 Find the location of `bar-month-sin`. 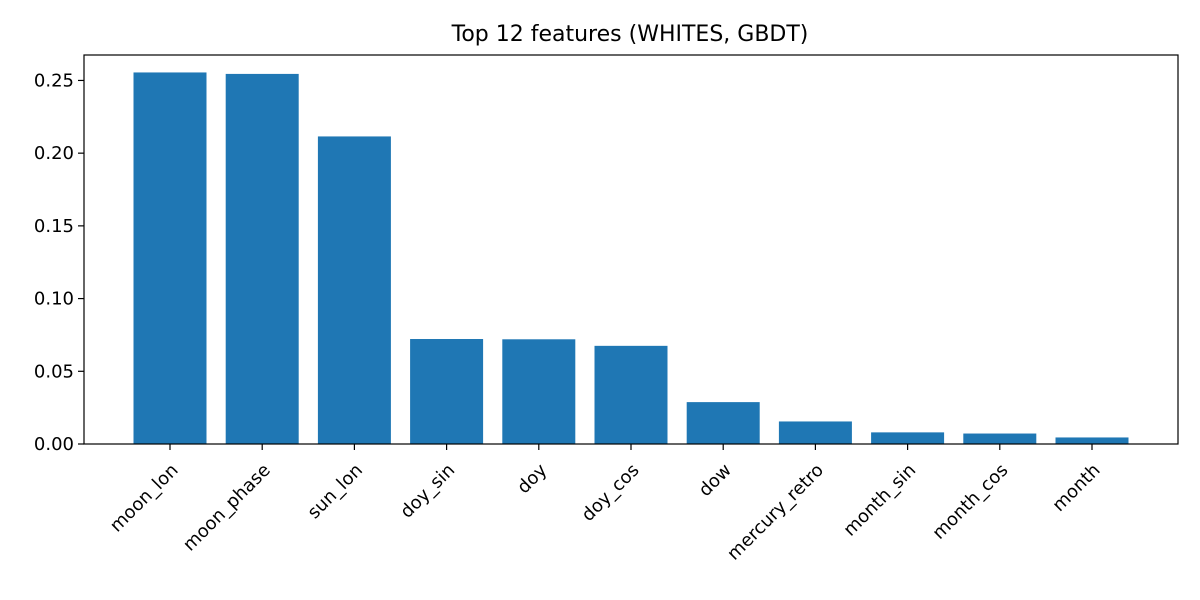

bar-month-sin is located at coordinates (908, 438).